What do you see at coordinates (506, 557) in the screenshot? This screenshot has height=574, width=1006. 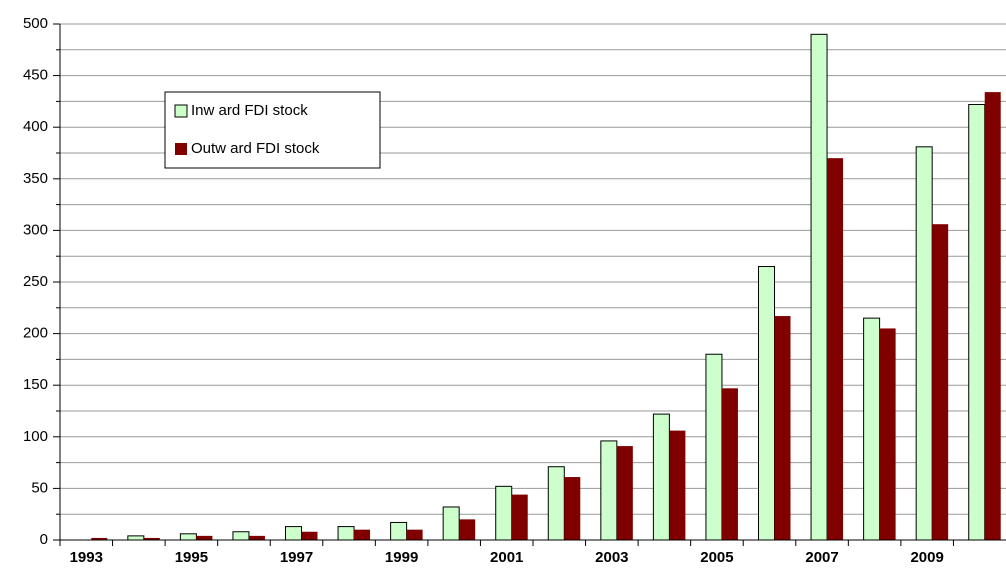 I see `x-tick-label: 2001` at bounding box center [506, 557].